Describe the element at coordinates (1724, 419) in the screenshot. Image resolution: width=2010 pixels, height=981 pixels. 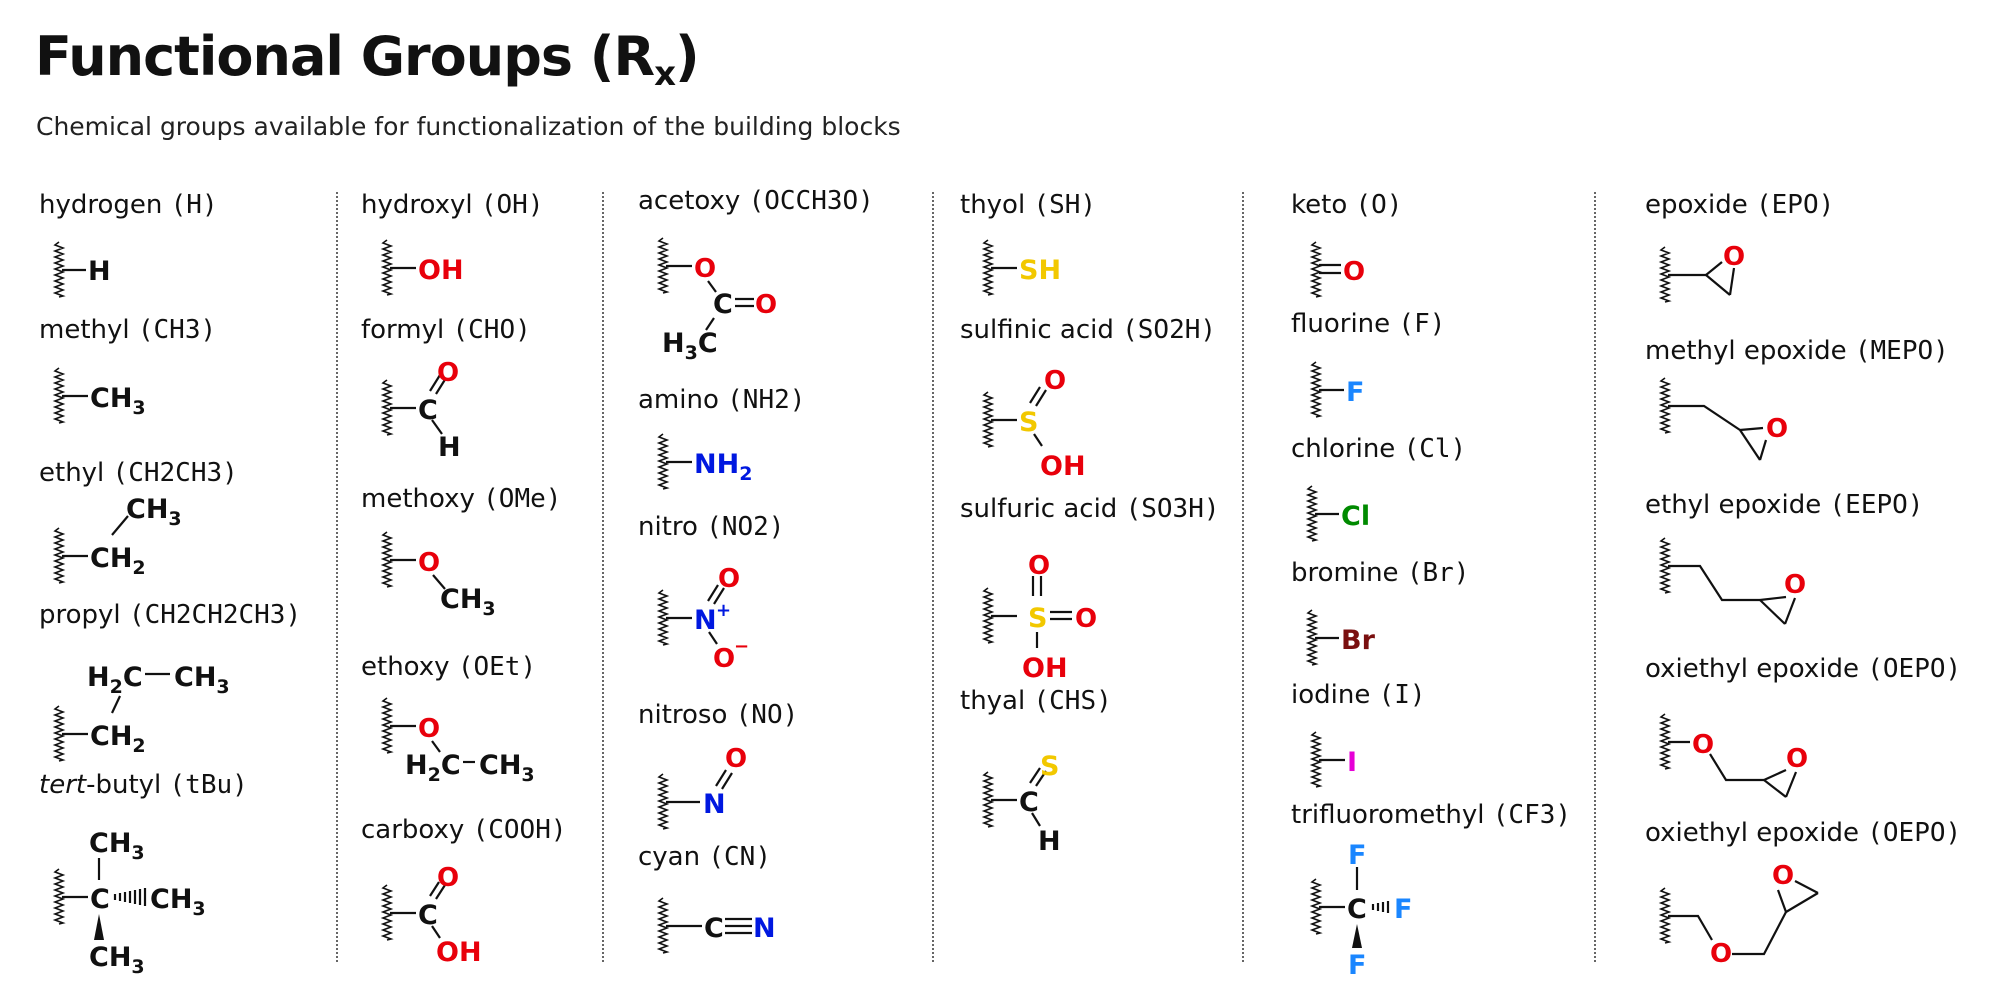
I see `structure-methyl-epoxide: O` at that location.